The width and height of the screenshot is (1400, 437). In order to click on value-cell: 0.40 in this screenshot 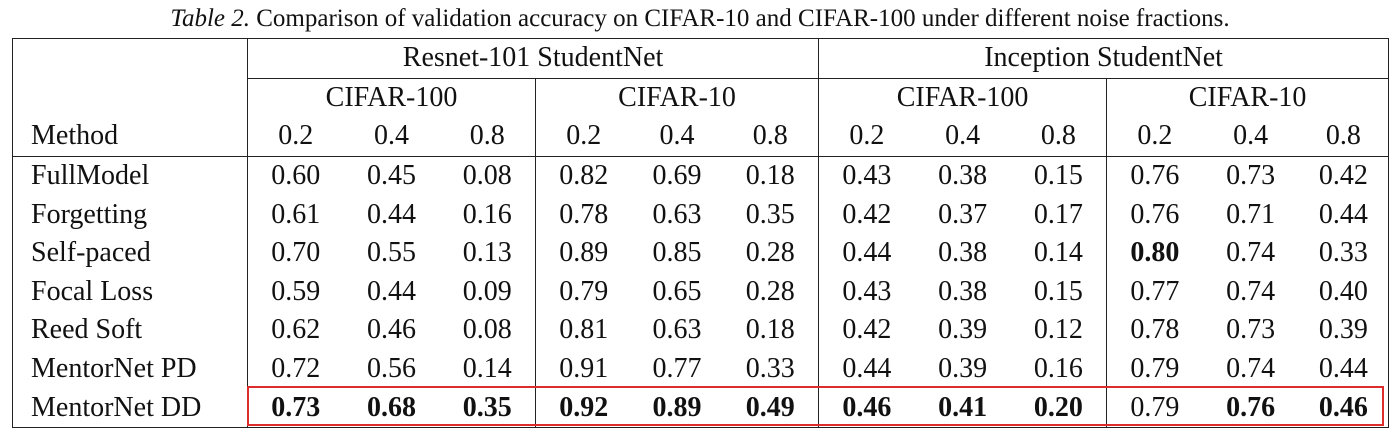, I will do `click(1344, 292)`.